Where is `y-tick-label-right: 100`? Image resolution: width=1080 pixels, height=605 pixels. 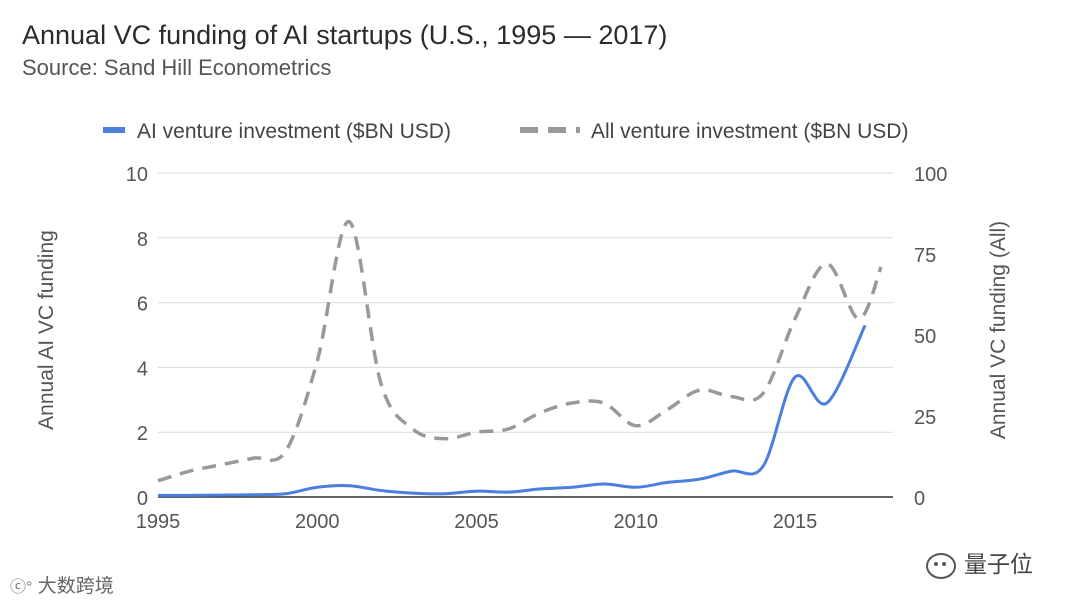
y-tick-label-right: 100 is located at coordinates (930, 175).